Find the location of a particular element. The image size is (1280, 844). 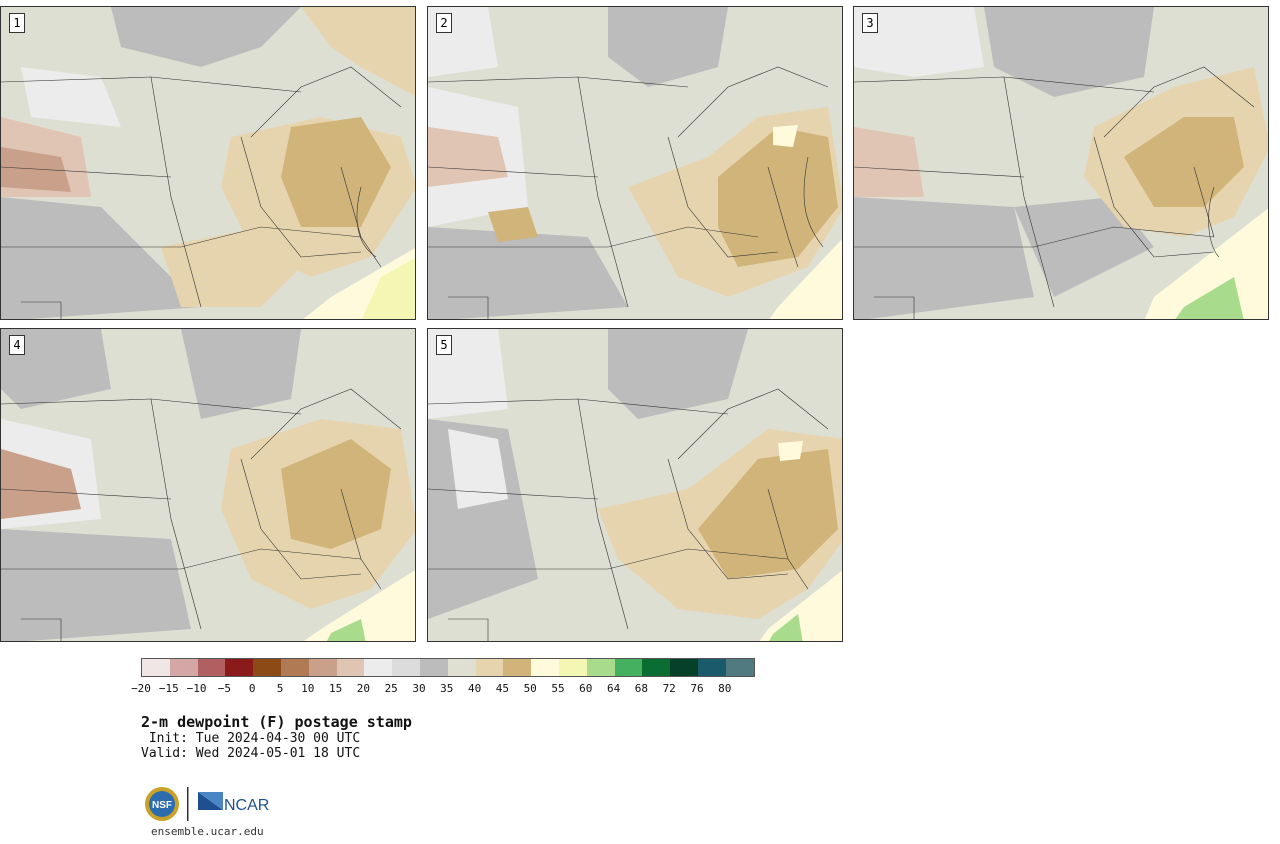

init-time: Init: Tue 2024-04-30 00 UTC is located at coordinates (251, 738).